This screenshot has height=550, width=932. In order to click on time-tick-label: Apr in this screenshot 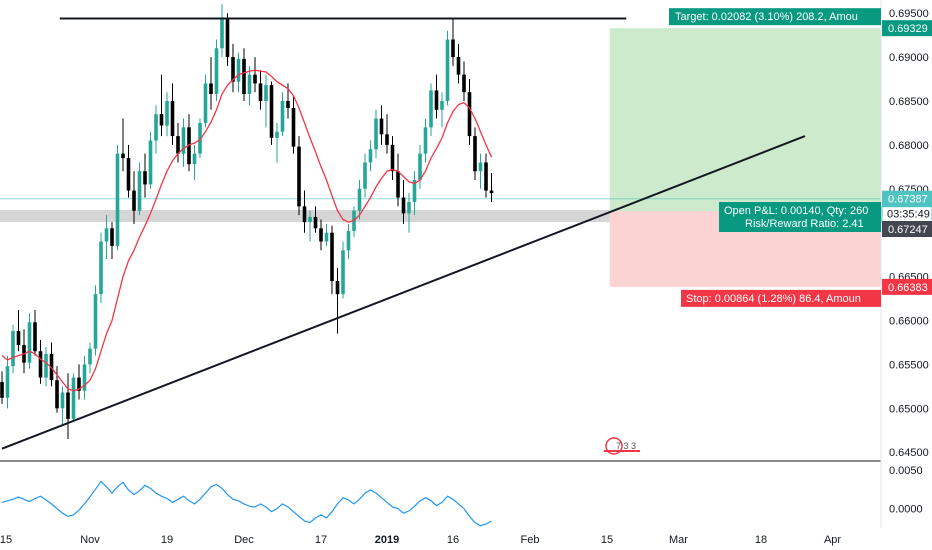, I will do `click(832, 540)`.